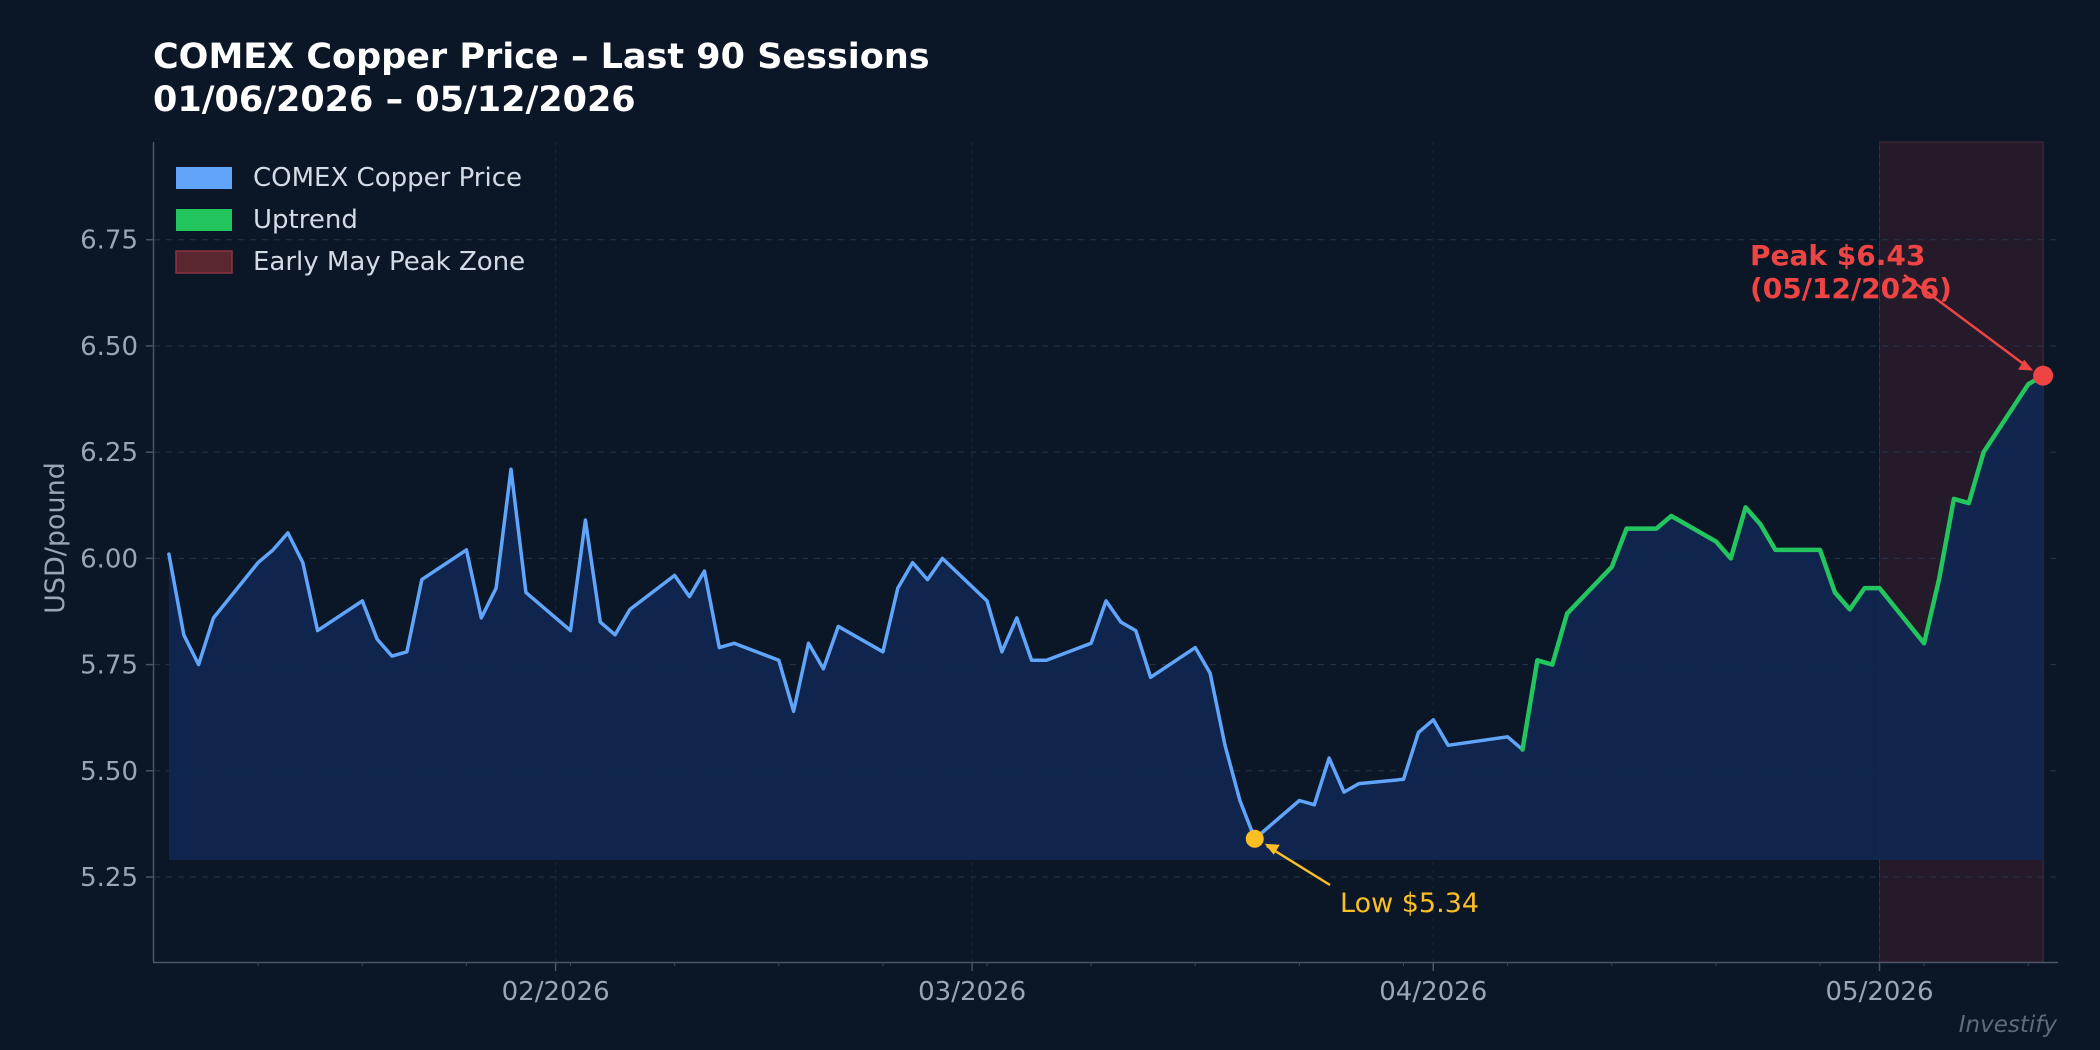 Image resolution: width=2100 pixels, height=1050 pixels. Describe the element at coordinates (1298, 865) in the screenshot. I see `low-annotation-arrow` at that location.